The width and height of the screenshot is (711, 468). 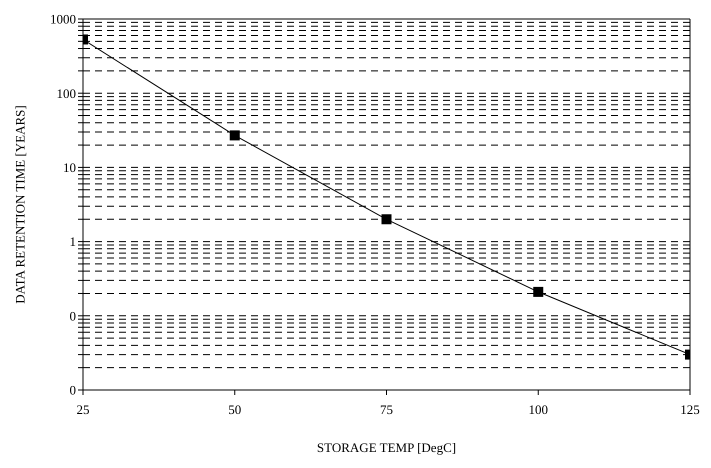 What do you see at coordinates (690, 410) in the screenshot?
I see `x-tick-label: 125` at bounding box center [690, 410].